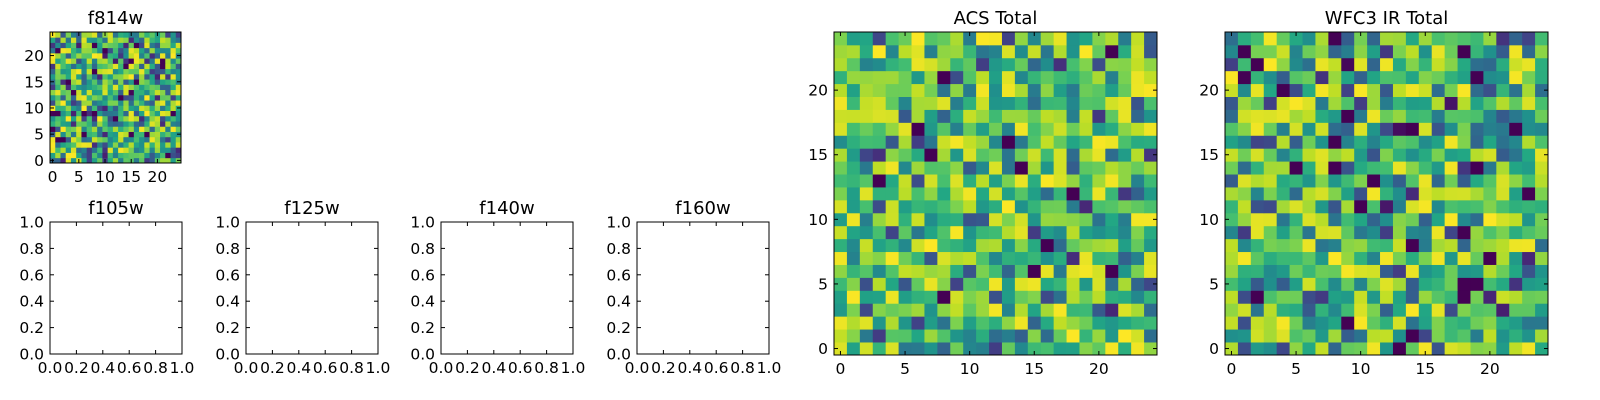 The height and width of the screenshot is (400, 1600). What do you see at coordinates (325, 368) in the screenshot?
I see `x-tick-label: 0.6` at bounding box center [325, 368].